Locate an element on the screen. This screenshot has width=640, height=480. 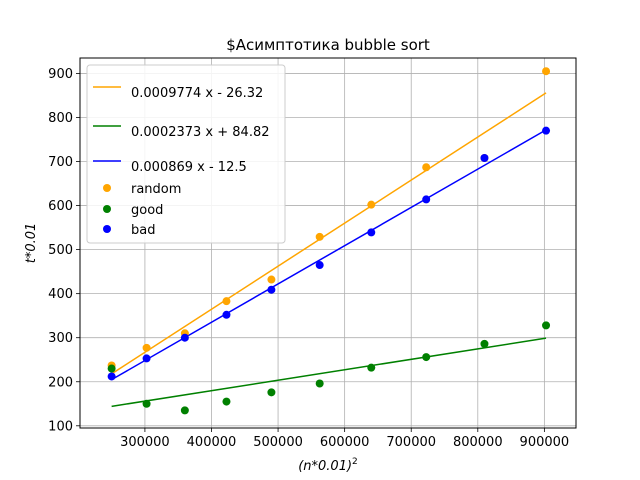
y-tick-label: 800 is located at coordinates (60, 118).